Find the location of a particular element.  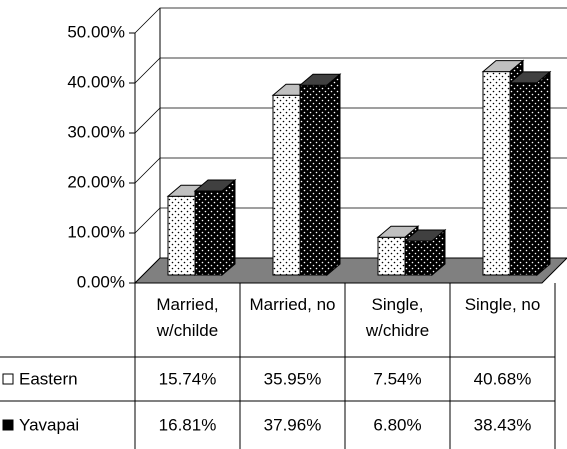

legend-label: Yavapai is located at coordinates (49, 424).